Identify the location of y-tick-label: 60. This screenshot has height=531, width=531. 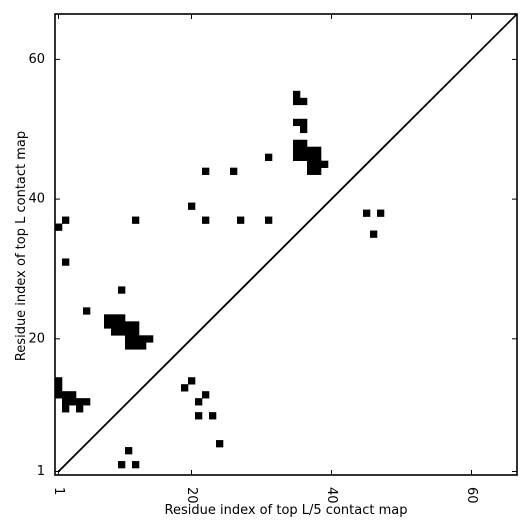
(36, 59).